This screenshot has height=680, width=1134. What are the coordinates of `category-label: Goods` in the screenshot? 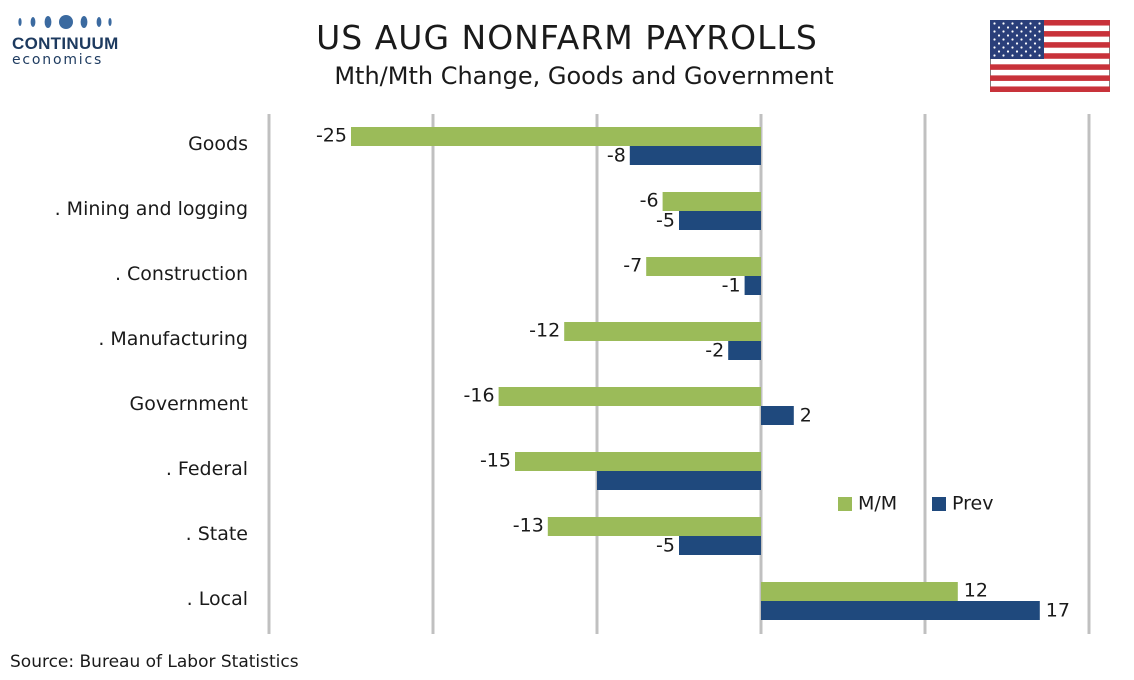 It's located at (218, 144).